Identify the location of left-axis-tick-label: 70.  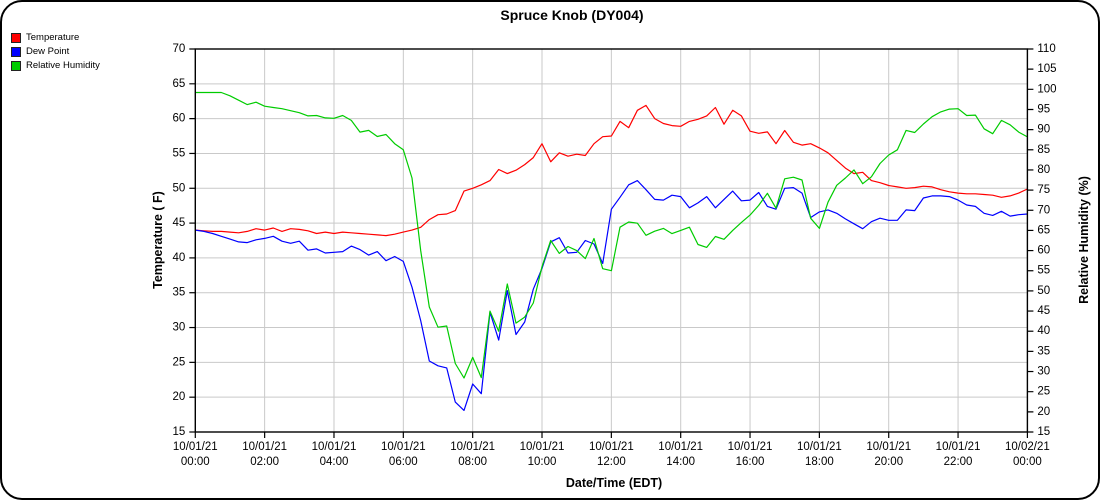
(179, 49).